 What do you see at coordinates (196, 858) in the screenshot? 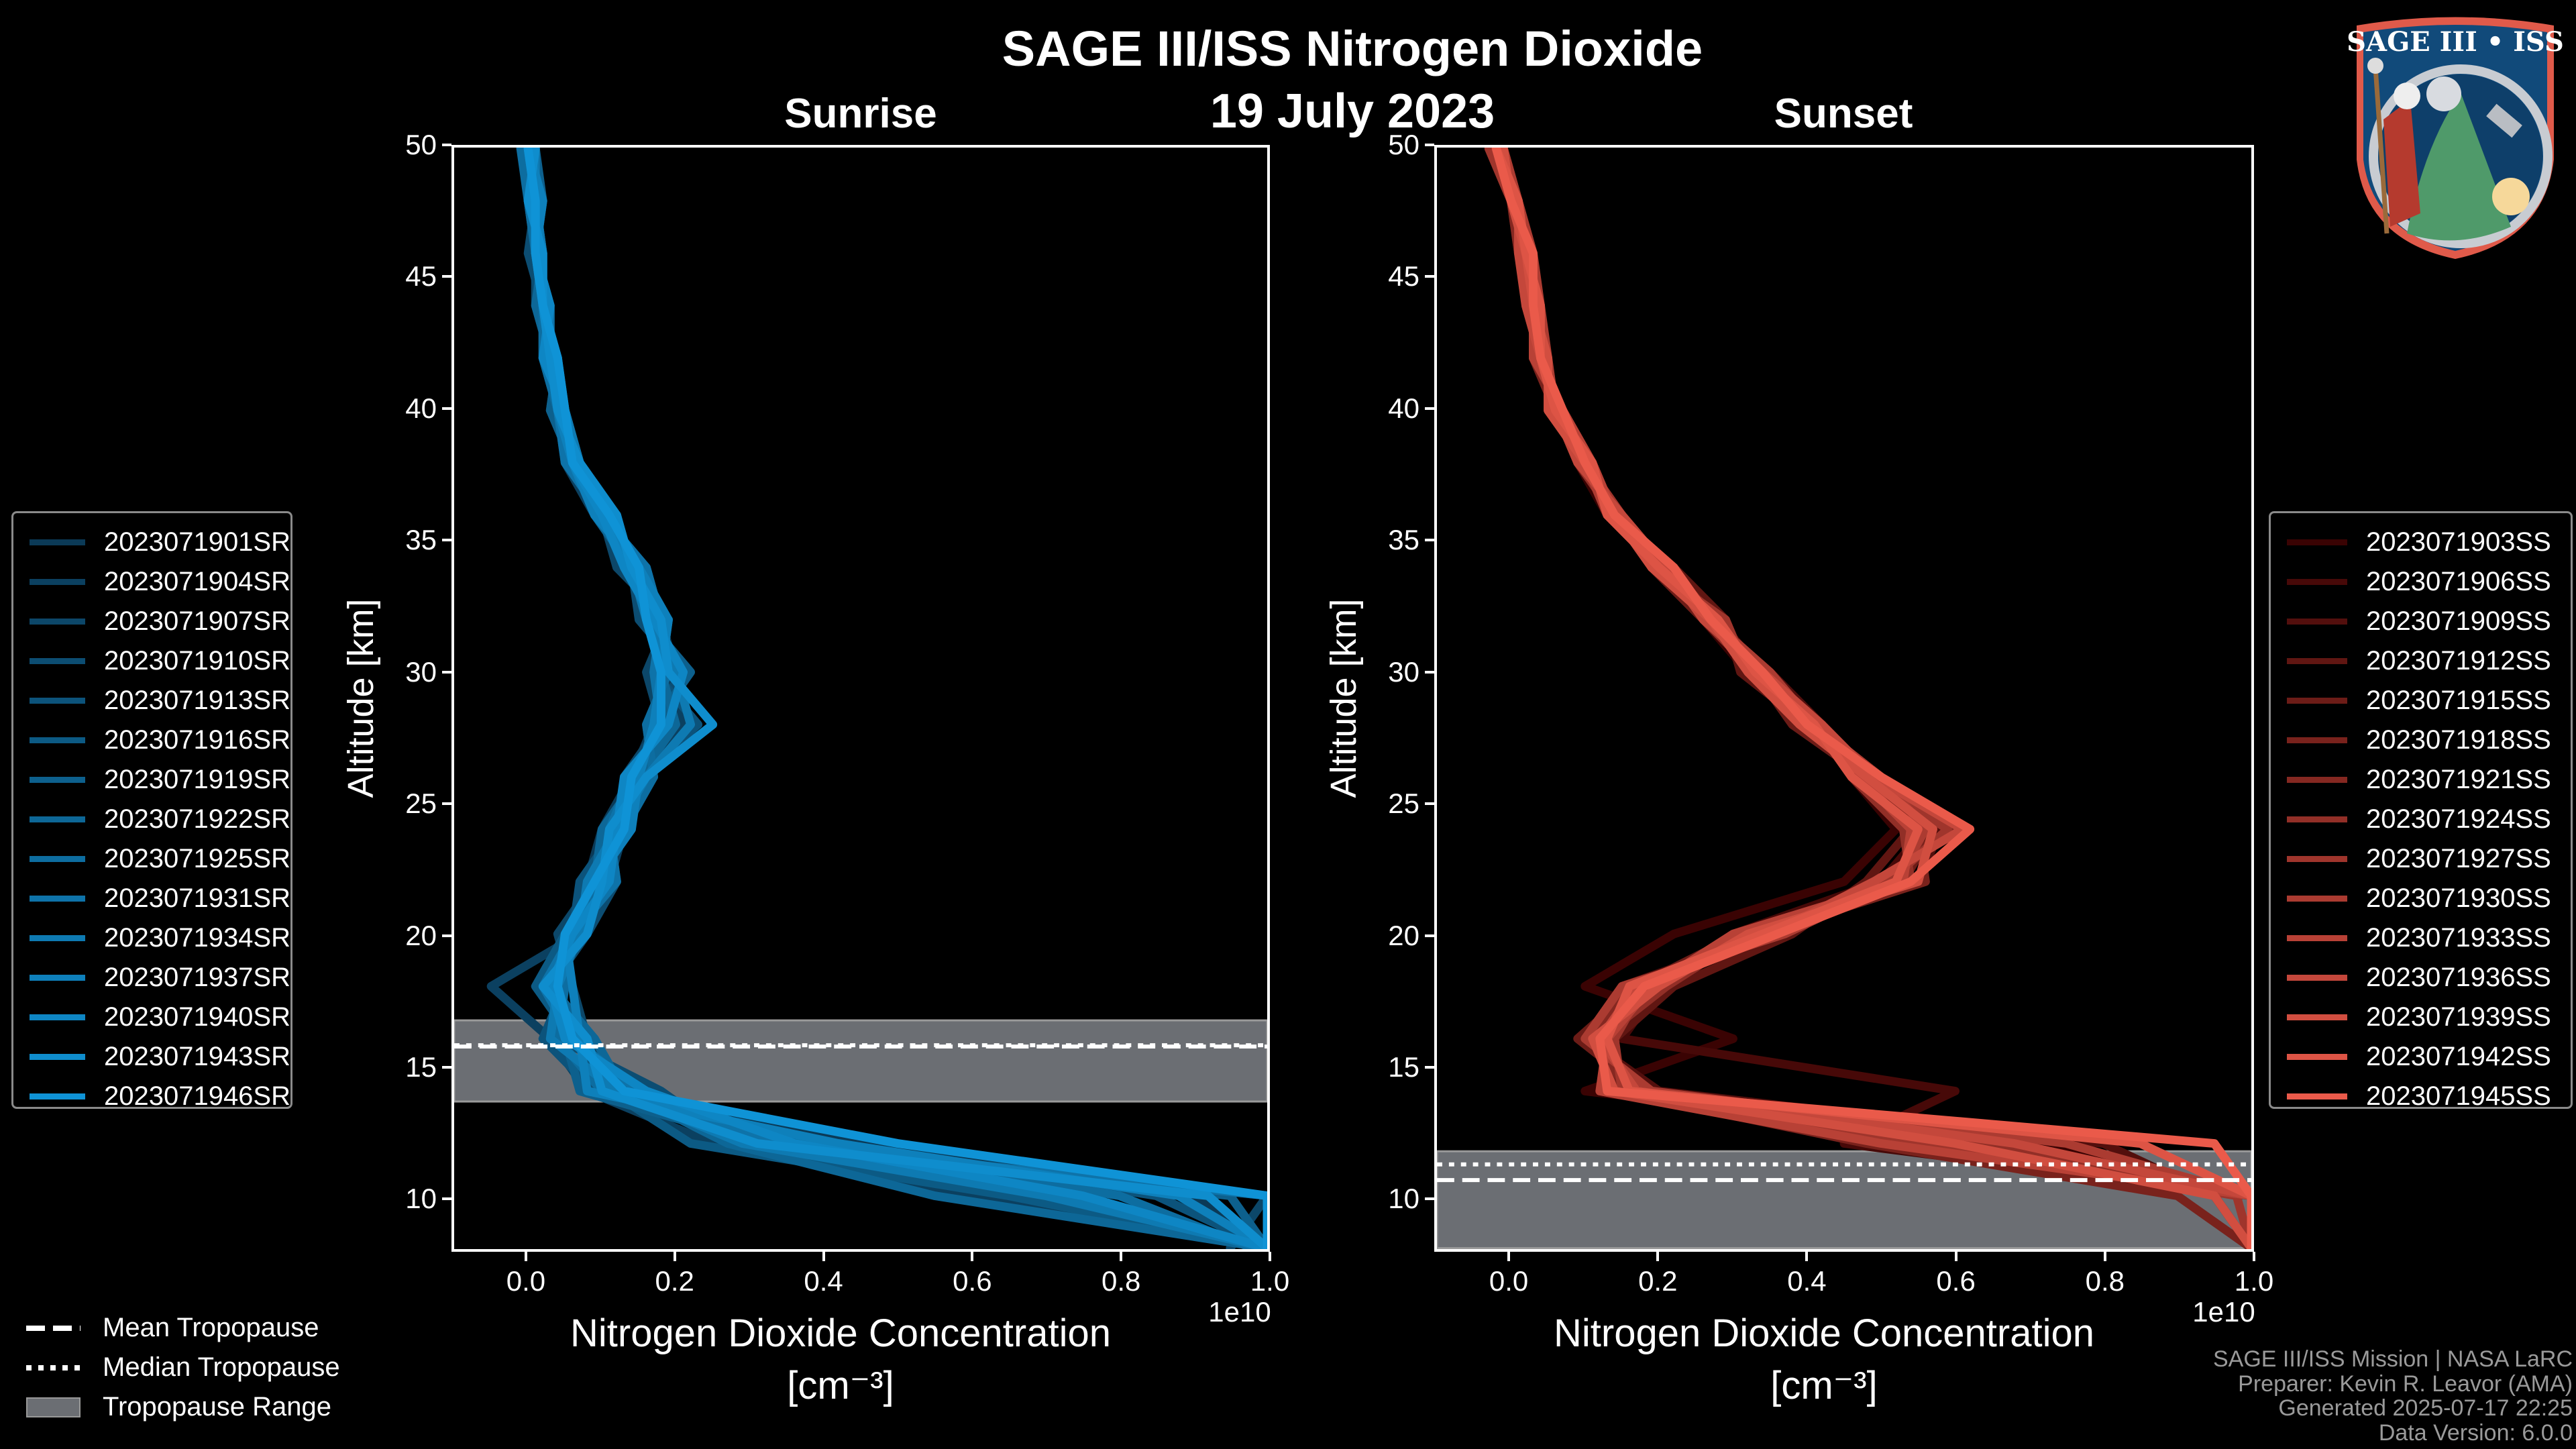
I see `legend-label: 2023071925SR` at bounding box center [196, 858].